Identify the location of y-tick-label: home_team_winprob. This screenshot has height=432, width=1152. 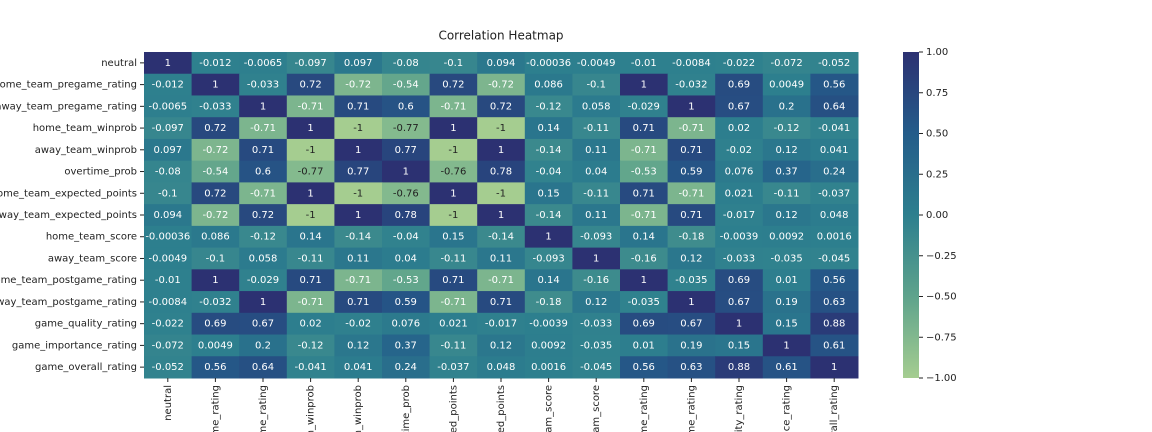
(85, 128).